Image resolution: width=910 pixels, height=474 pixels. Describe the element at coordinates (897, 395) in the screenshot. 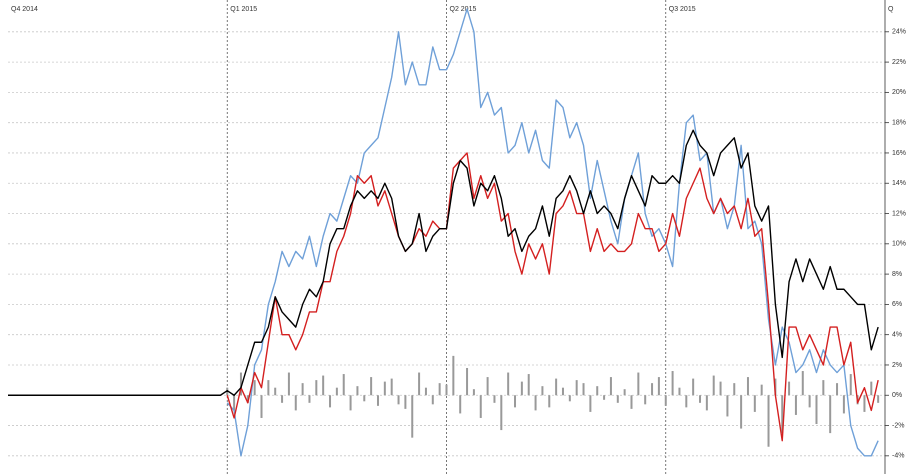

I see `y-tick-label: 0%` at that location.